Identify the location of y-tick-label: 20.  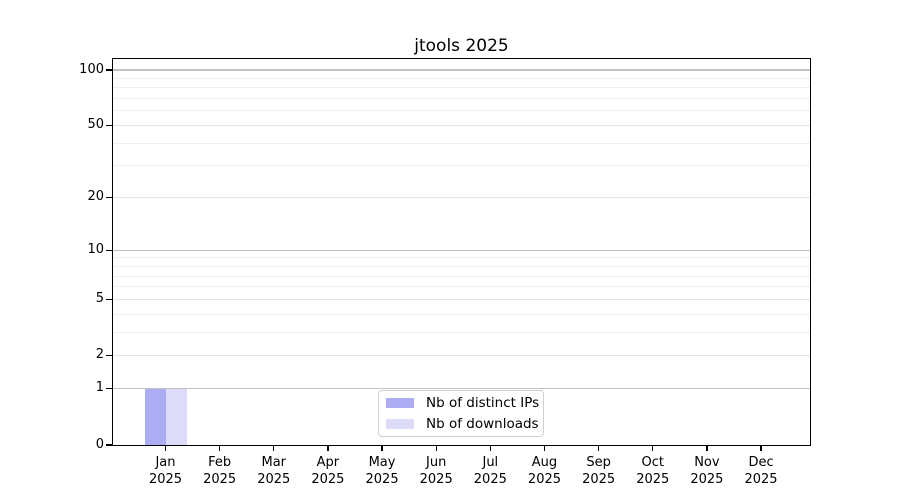
(95, 197).